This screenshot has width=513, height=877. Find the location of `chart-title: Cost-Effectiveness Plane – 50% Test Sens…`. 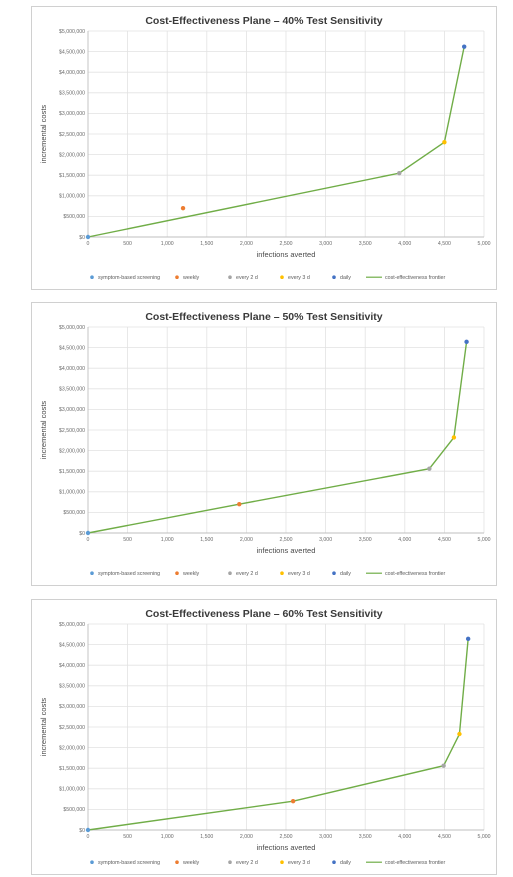

chart-title: Cost-Effectiveness Plane – 50% Test Sens… is located at coordinates (263, 317).